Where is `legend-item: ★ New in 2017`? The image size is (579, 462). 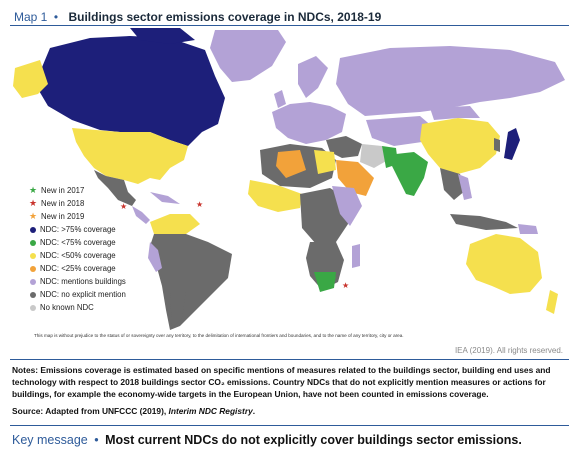 legend-item: ★ New in 2017 is located at coordinates (113, 190).